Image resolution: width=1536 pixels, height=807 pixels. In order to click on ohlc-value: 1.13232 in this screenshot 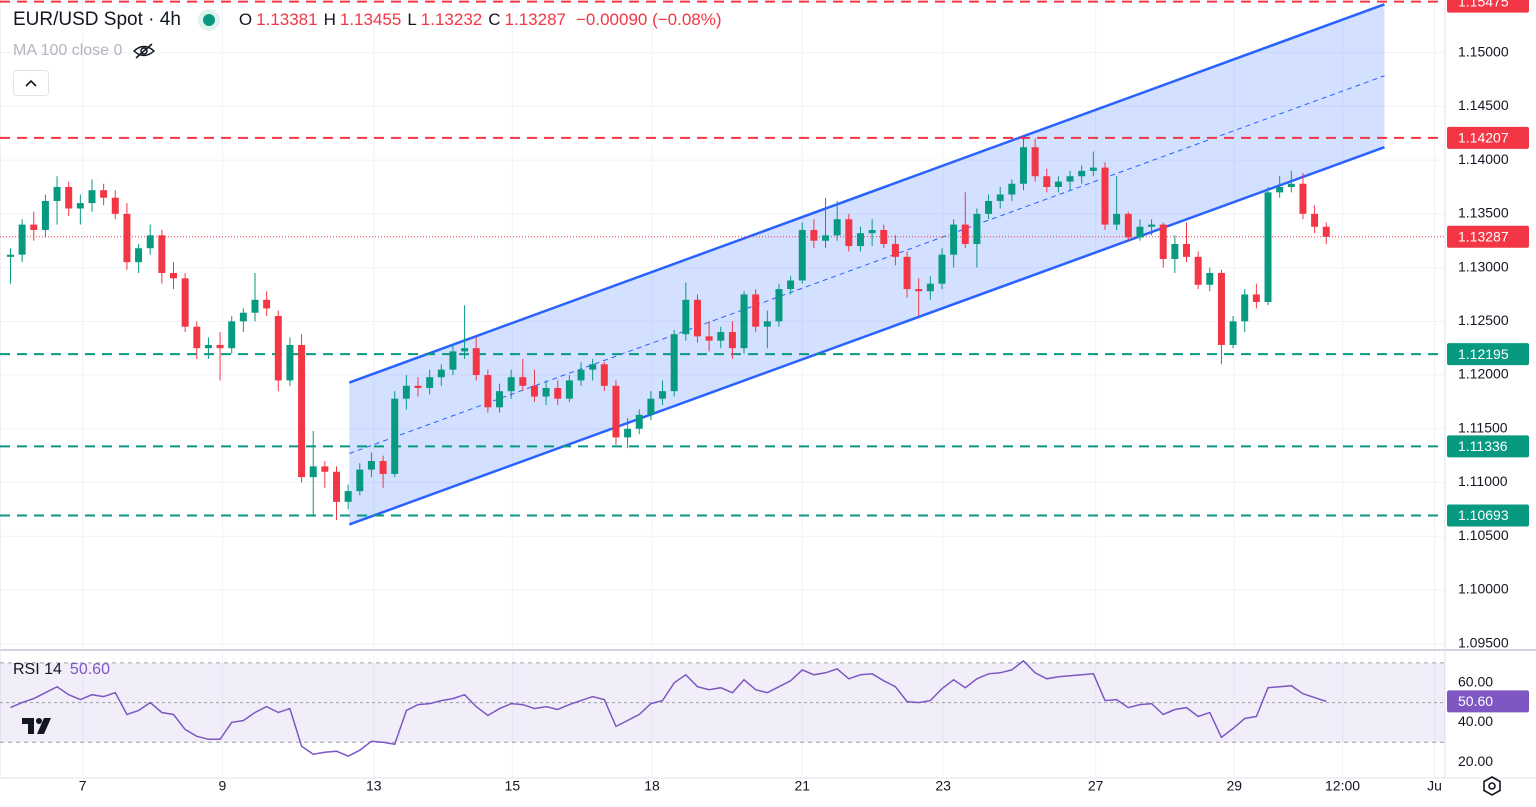, I will do `click(451, 19)`.